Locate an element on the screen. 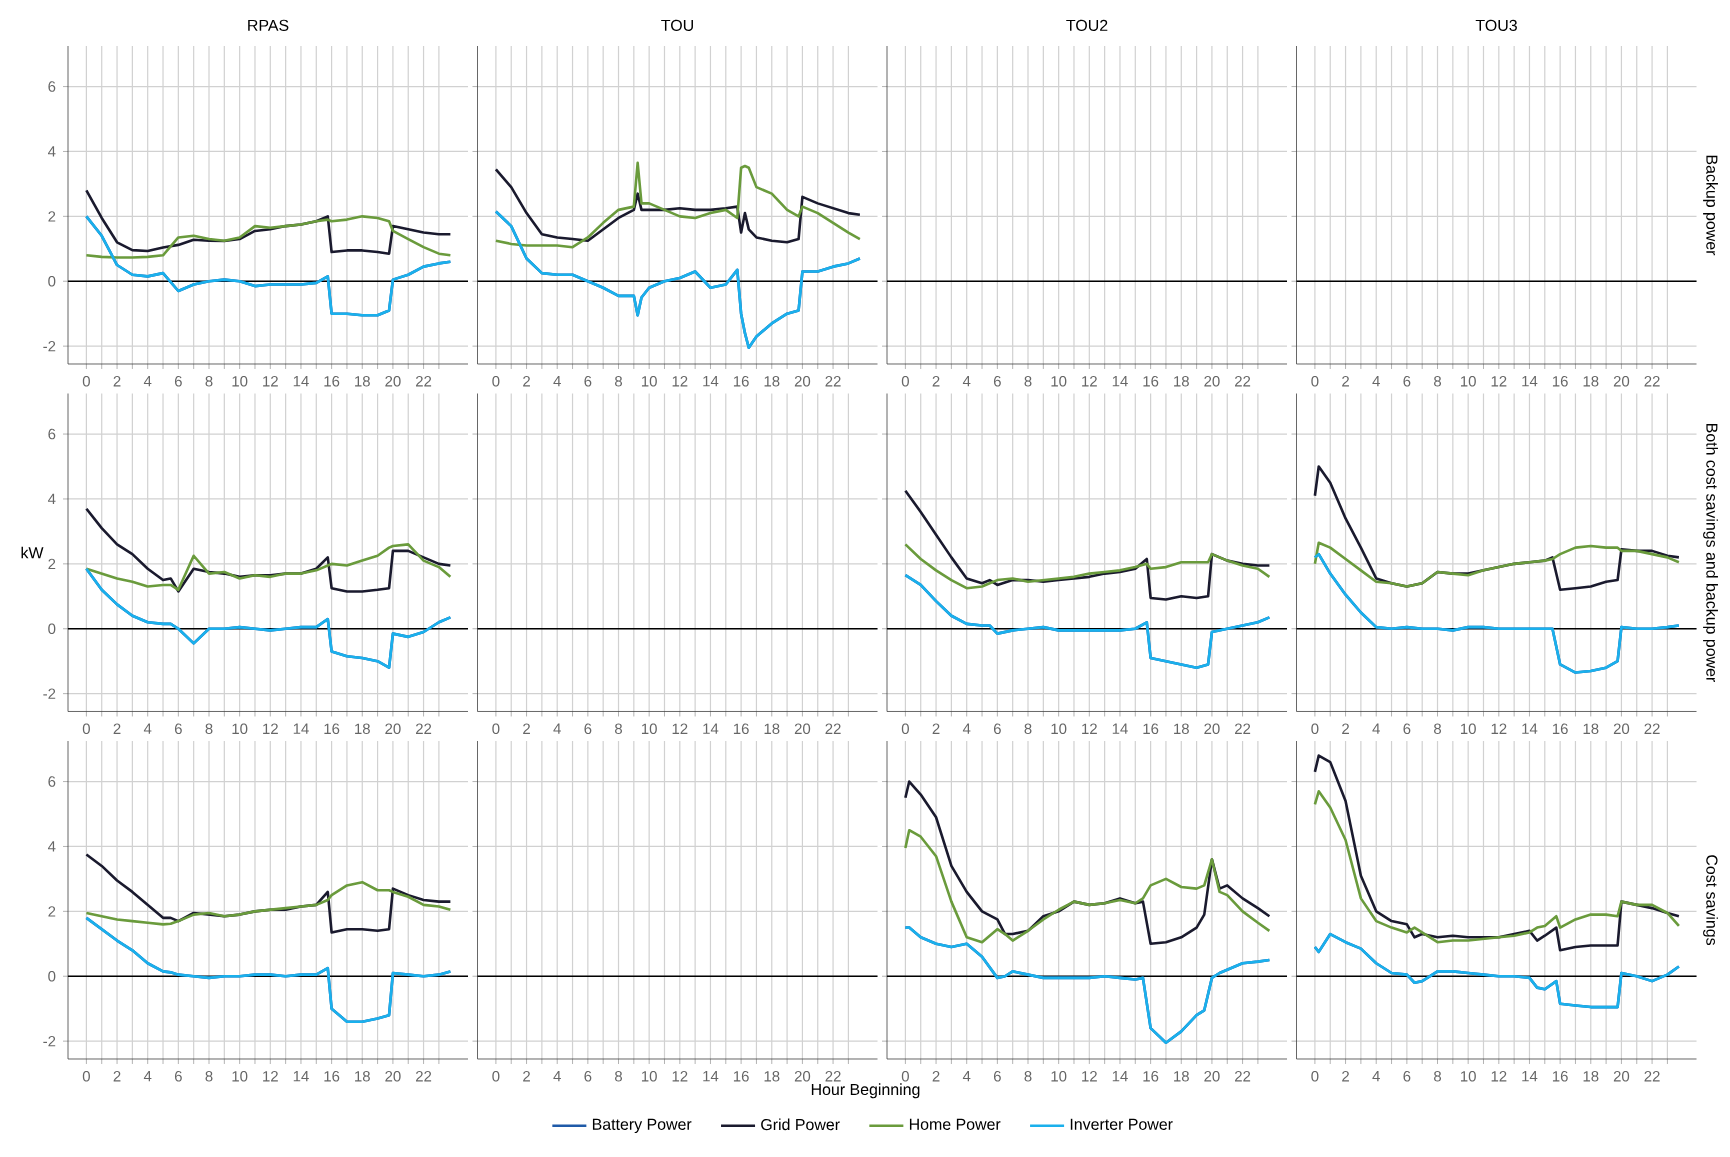 The image size is (1730, 1157). chart-title: RPAS is located at coordinates (268, 25).